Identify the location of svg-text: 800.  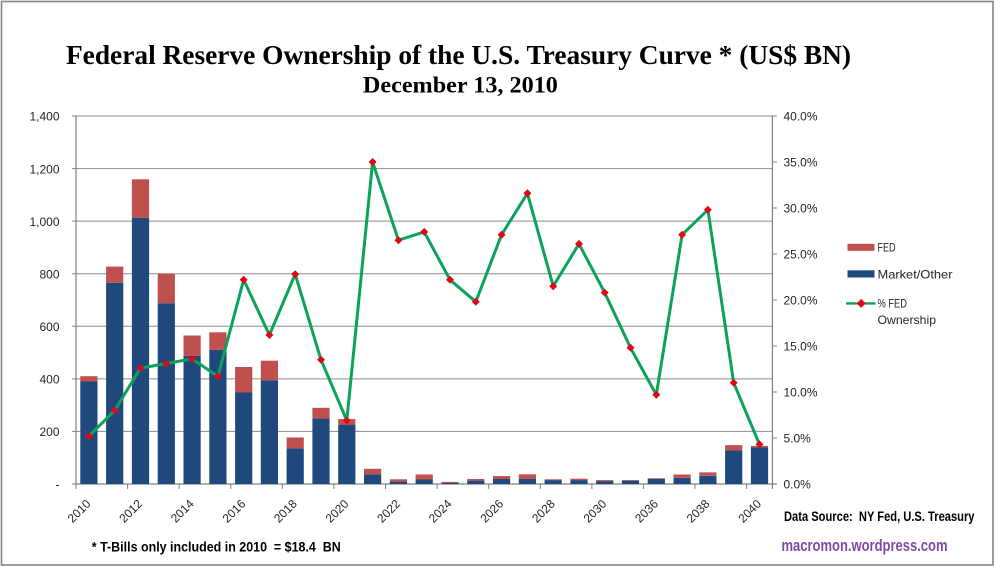
(49, 274).